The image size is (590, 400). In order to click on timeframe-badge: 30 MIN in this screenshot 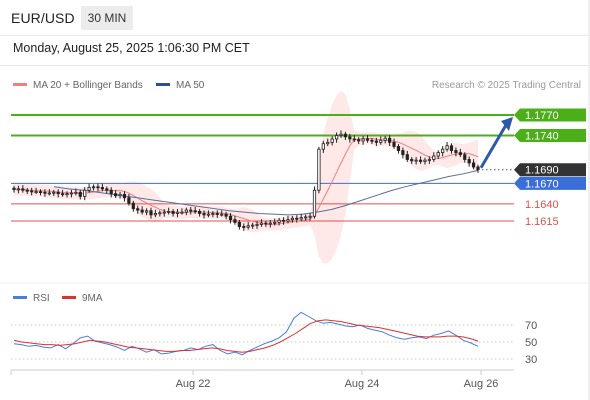, I will do `click(107, 18)`.